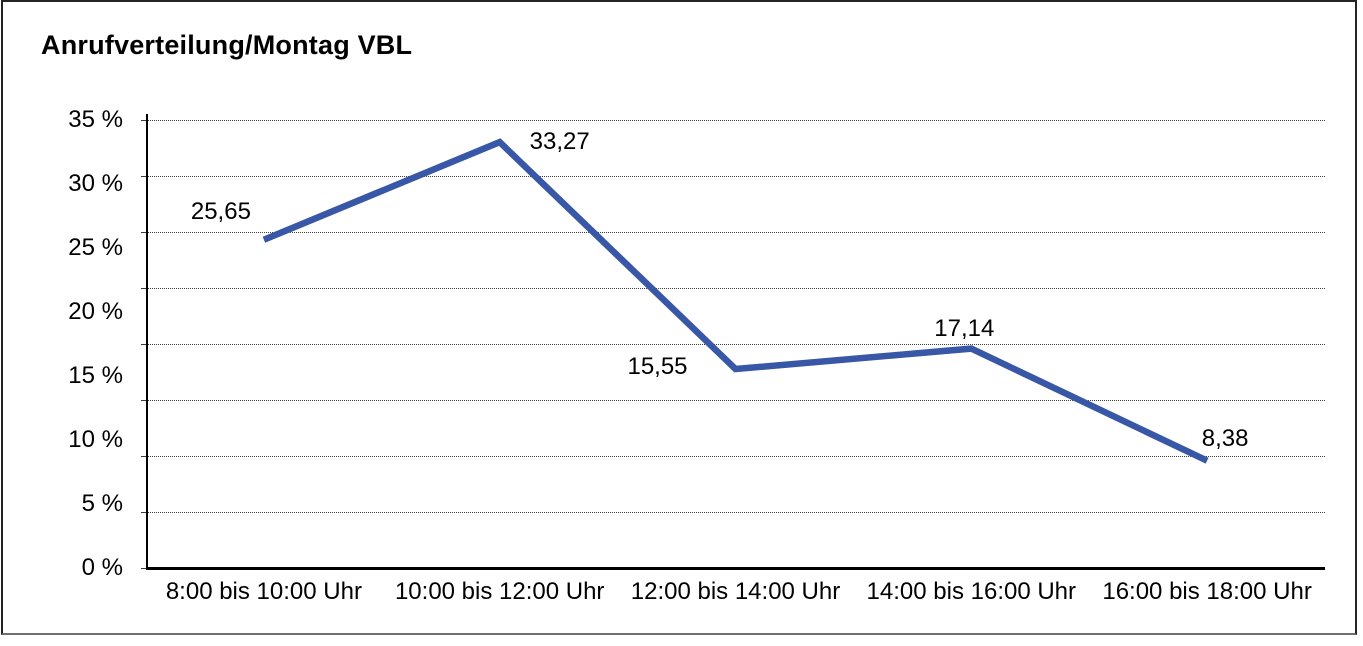 The height and width of the screenshot is (646, 1363). I want to click on x-axis-line, so click(735, 568).